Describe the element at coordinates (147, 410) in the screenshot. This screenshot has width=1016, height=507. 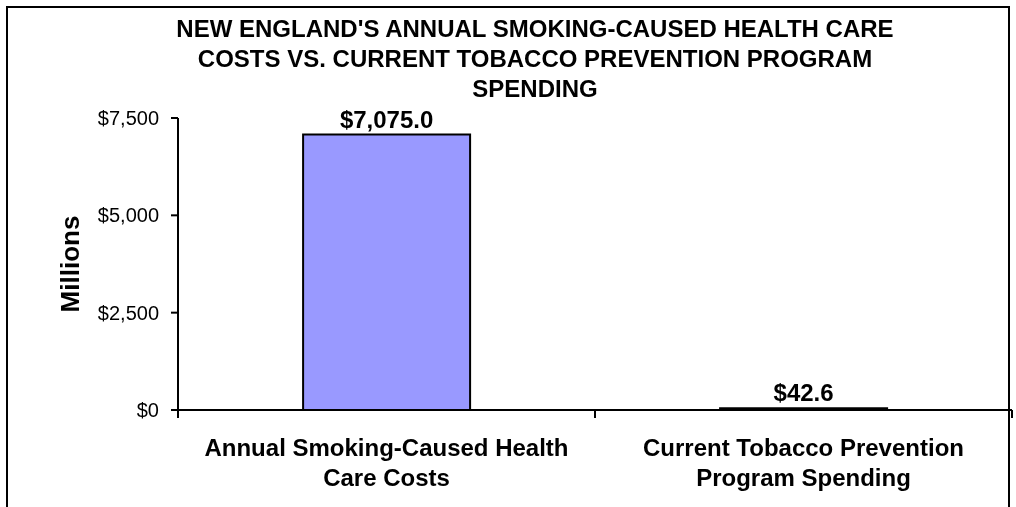
I see `y-tick-label: $0` at that location.